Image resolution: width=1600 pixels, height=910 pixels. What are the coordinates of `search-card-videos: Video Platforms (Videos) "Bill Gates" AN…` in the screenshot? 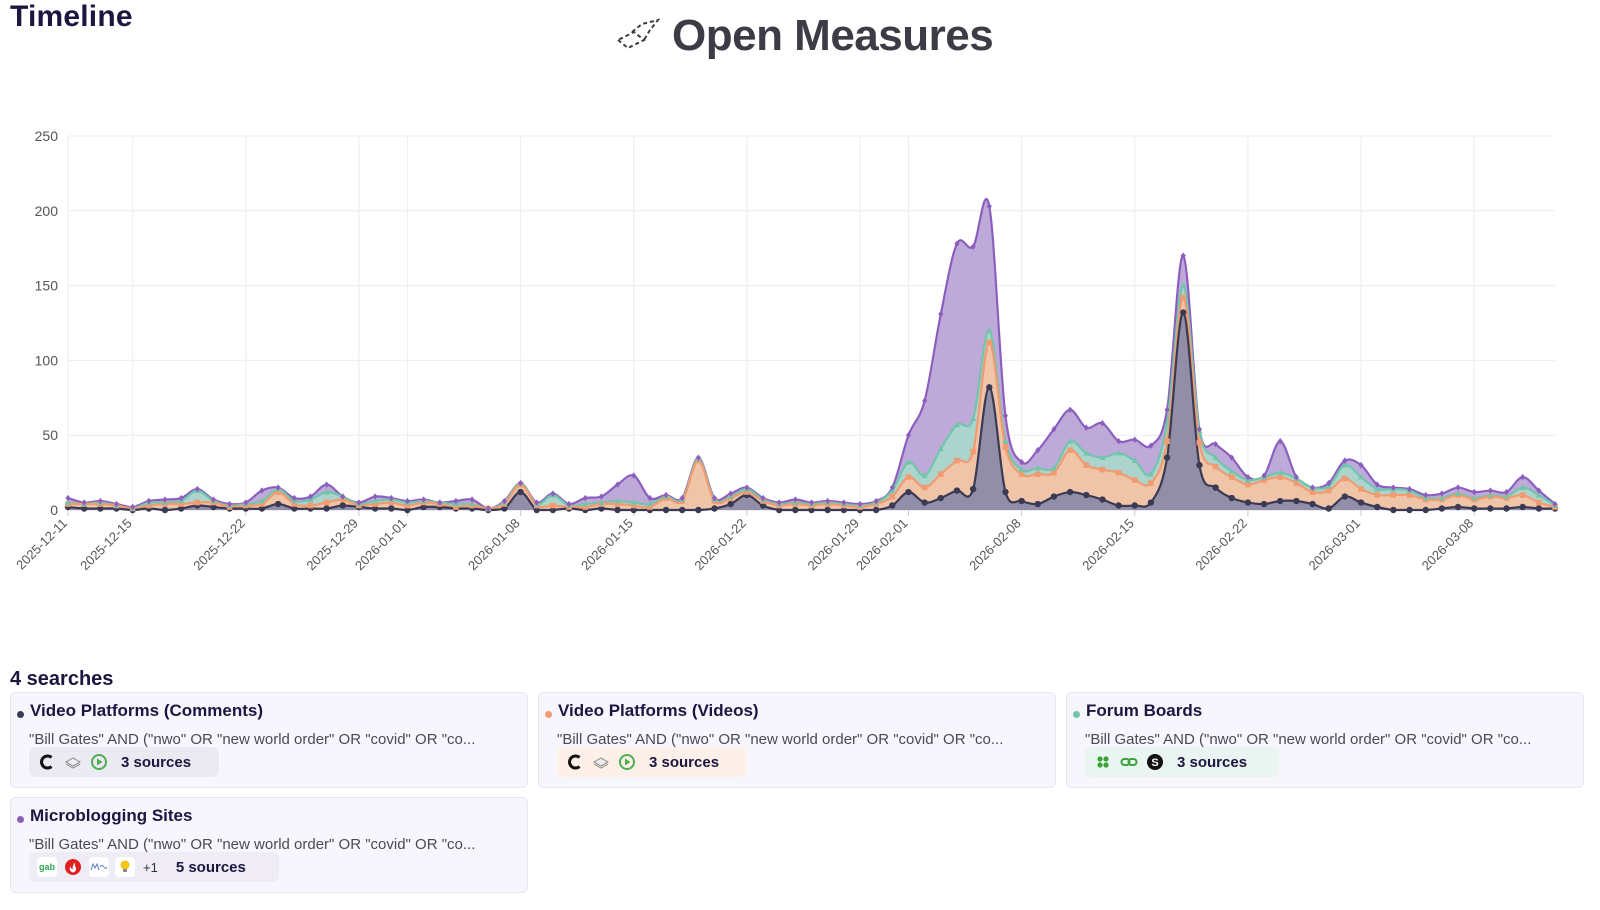 It's located at (797, 740).